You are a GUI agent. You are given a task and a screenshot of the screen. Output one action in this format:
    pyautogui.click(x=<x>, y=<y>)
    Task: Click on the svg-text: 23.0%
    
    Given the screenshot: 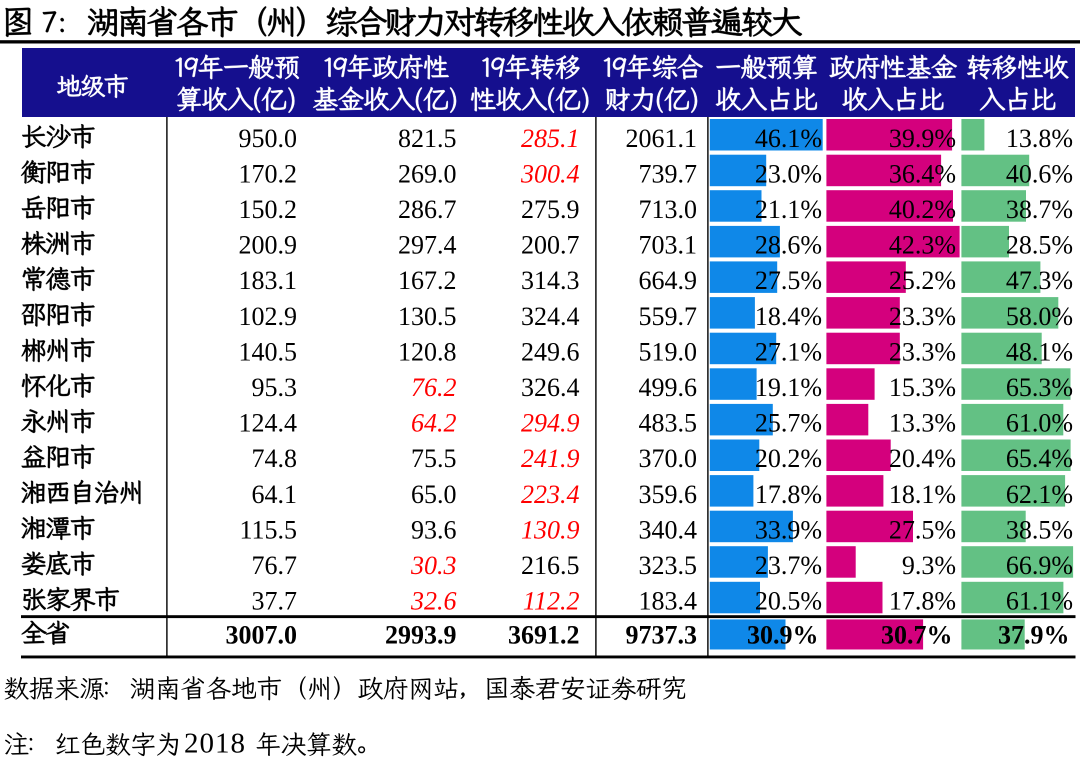 What is the action you would take?
    pyautogui.click(x=788, y=173)
    